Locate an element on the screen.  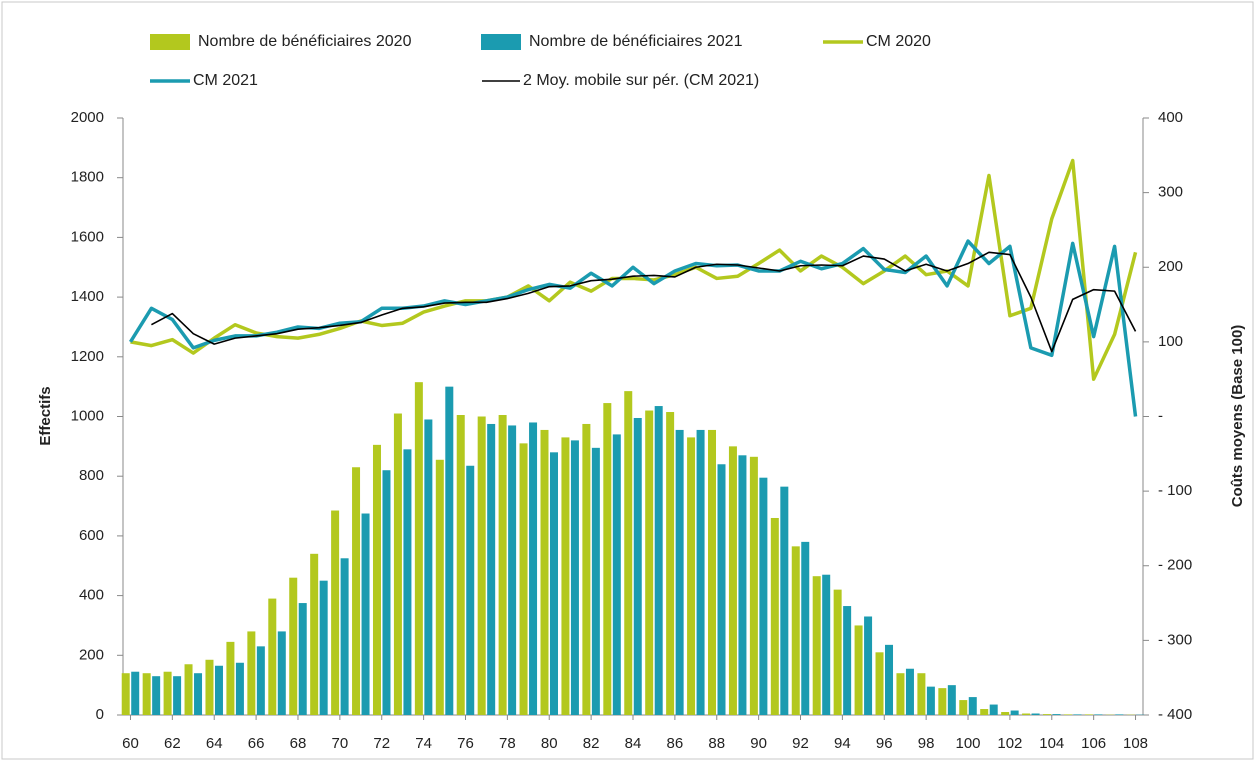
x-tick-label: 92 is located at coordinates (800, 743).